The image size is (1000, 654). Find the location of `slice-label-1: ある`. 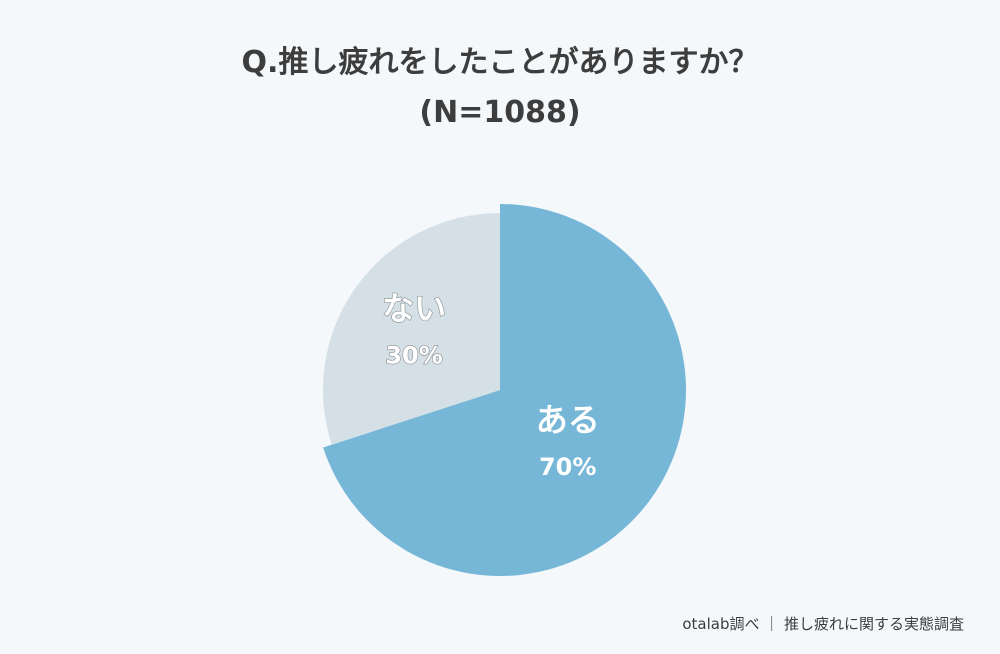

slice-label-1: ある is located at coordinates (568, 420).